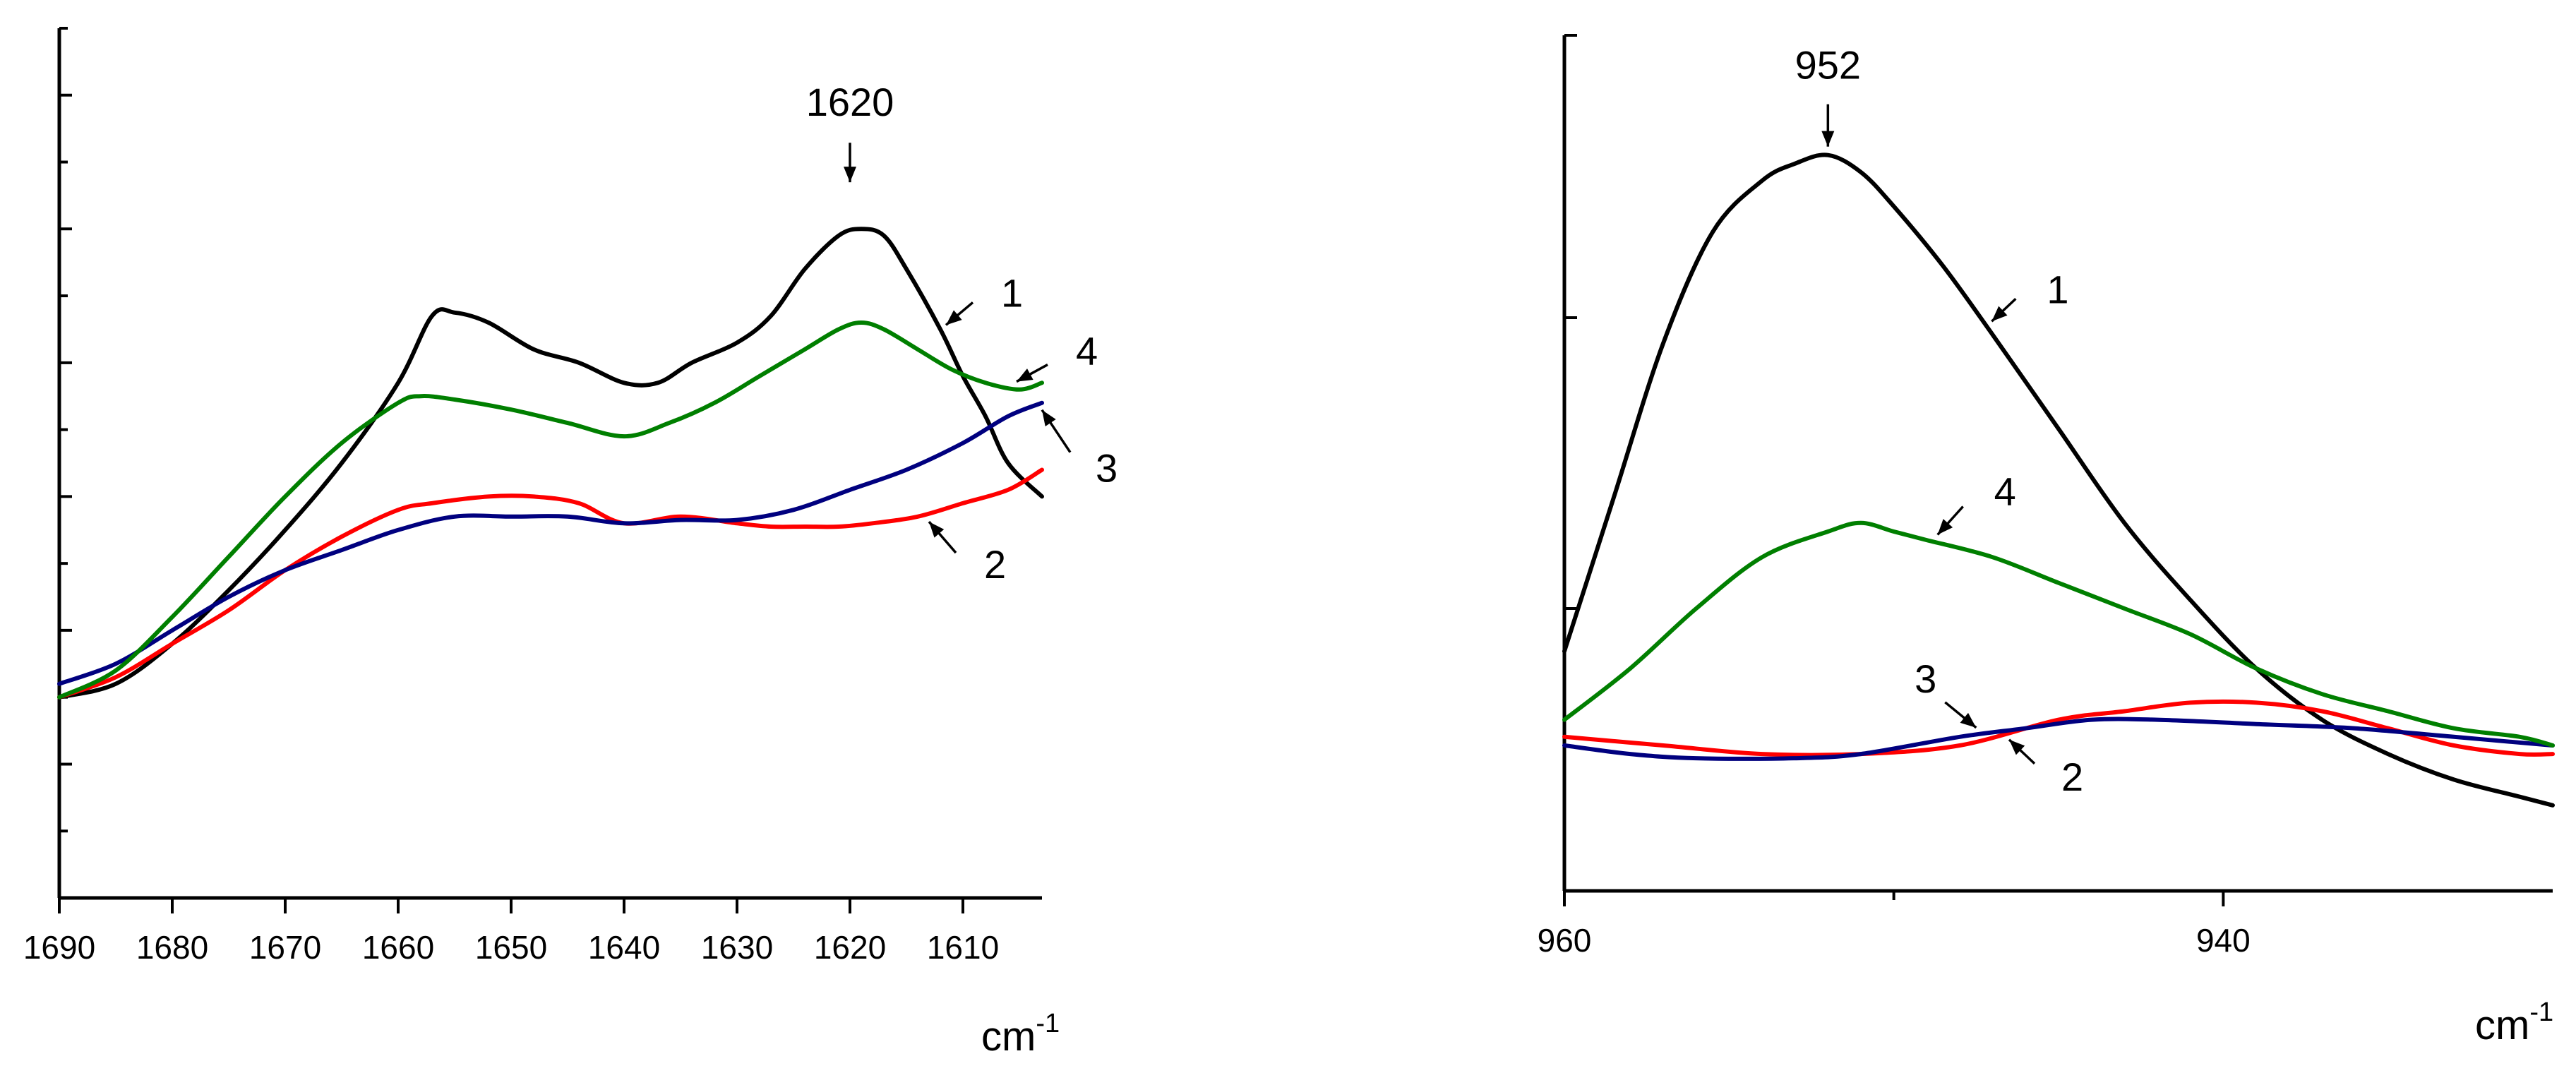  Describe the element at coordinates (511, 947) in the screenshot. I see `x-tick-label: 1650` at that location.